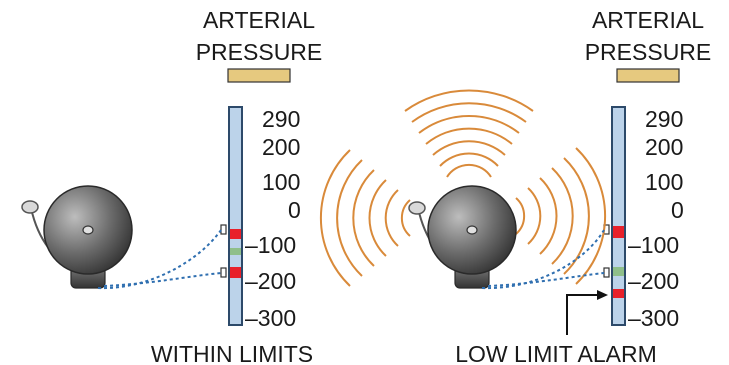  What do you see at coordinates (232, 353) in the screenshot?
I see `caption-within-limits: WITHIN LIMITS` at bounding box center [232, 353].